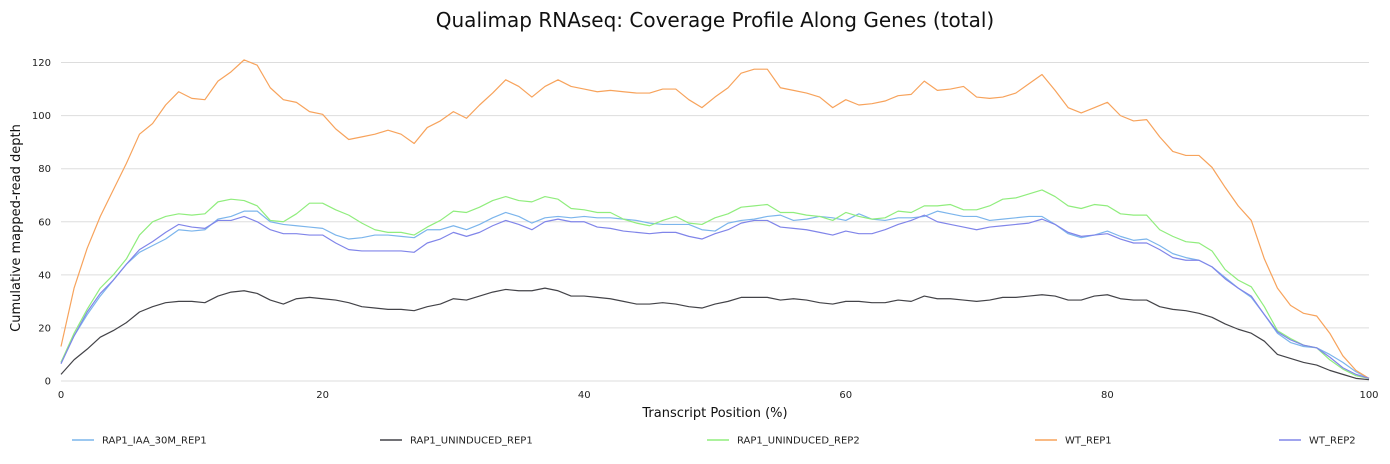 The width and height of the screenshot is (1390, 464). What do you see at coordinates (322, 395) in the screenshot?
I see `x-tick-label: 20` at bounding box center [322, 395].